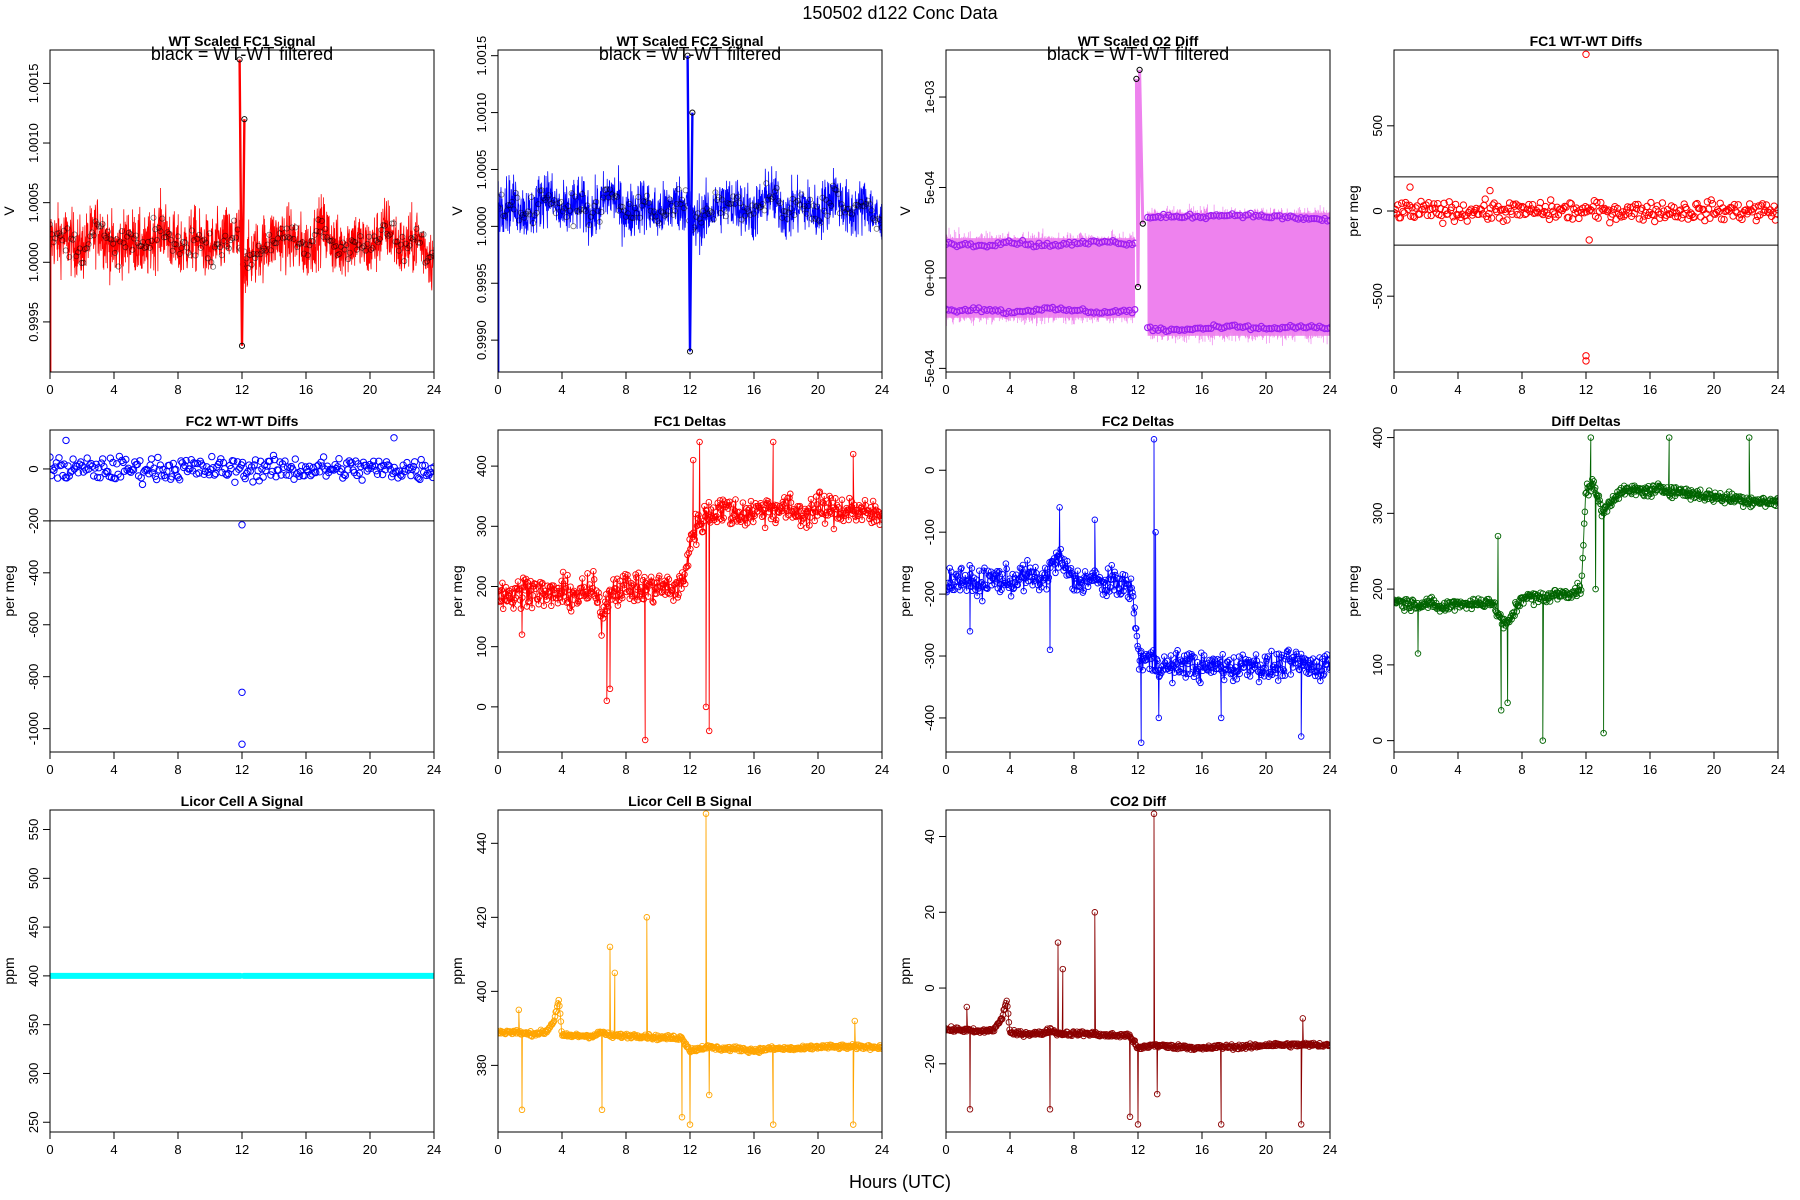 The width and height of the screenshot is (1800, 1200). I want to click on y-tick-label: 300, so click(1377, 513).